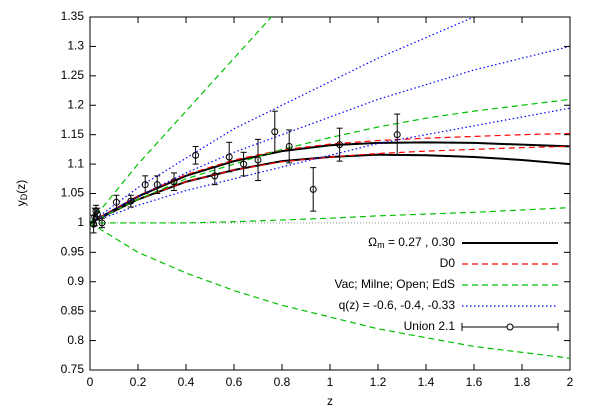  I want to click on y-tick-label: 1.15, so click(73, 134).